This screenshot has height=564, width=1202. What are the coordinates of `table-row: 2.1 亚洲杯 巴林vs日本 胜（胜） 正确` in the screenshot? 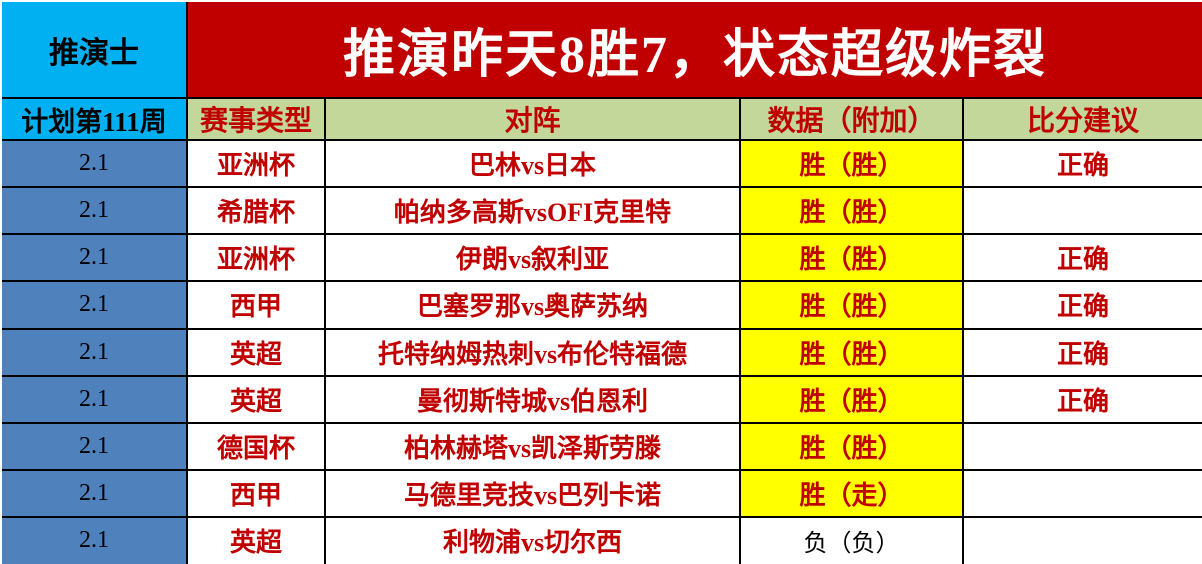 It's located at (602, 164).